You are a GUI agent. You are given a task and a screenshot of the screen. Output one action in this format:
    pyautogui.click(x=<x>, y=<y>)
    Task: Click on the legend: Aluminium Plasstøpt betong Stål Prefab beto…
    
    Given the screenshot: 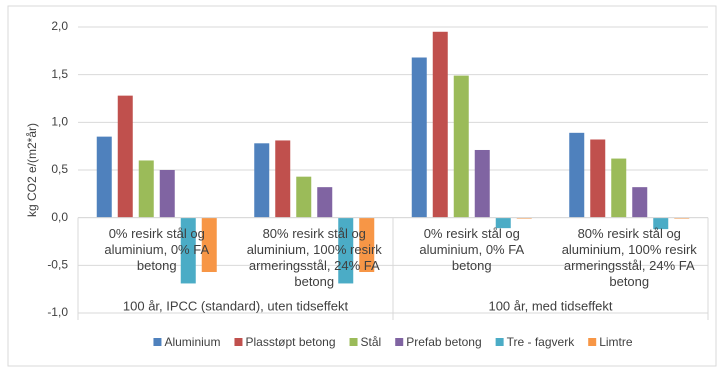 What is the action you would take?
    pyautogui.click(x=393, y=342)
    